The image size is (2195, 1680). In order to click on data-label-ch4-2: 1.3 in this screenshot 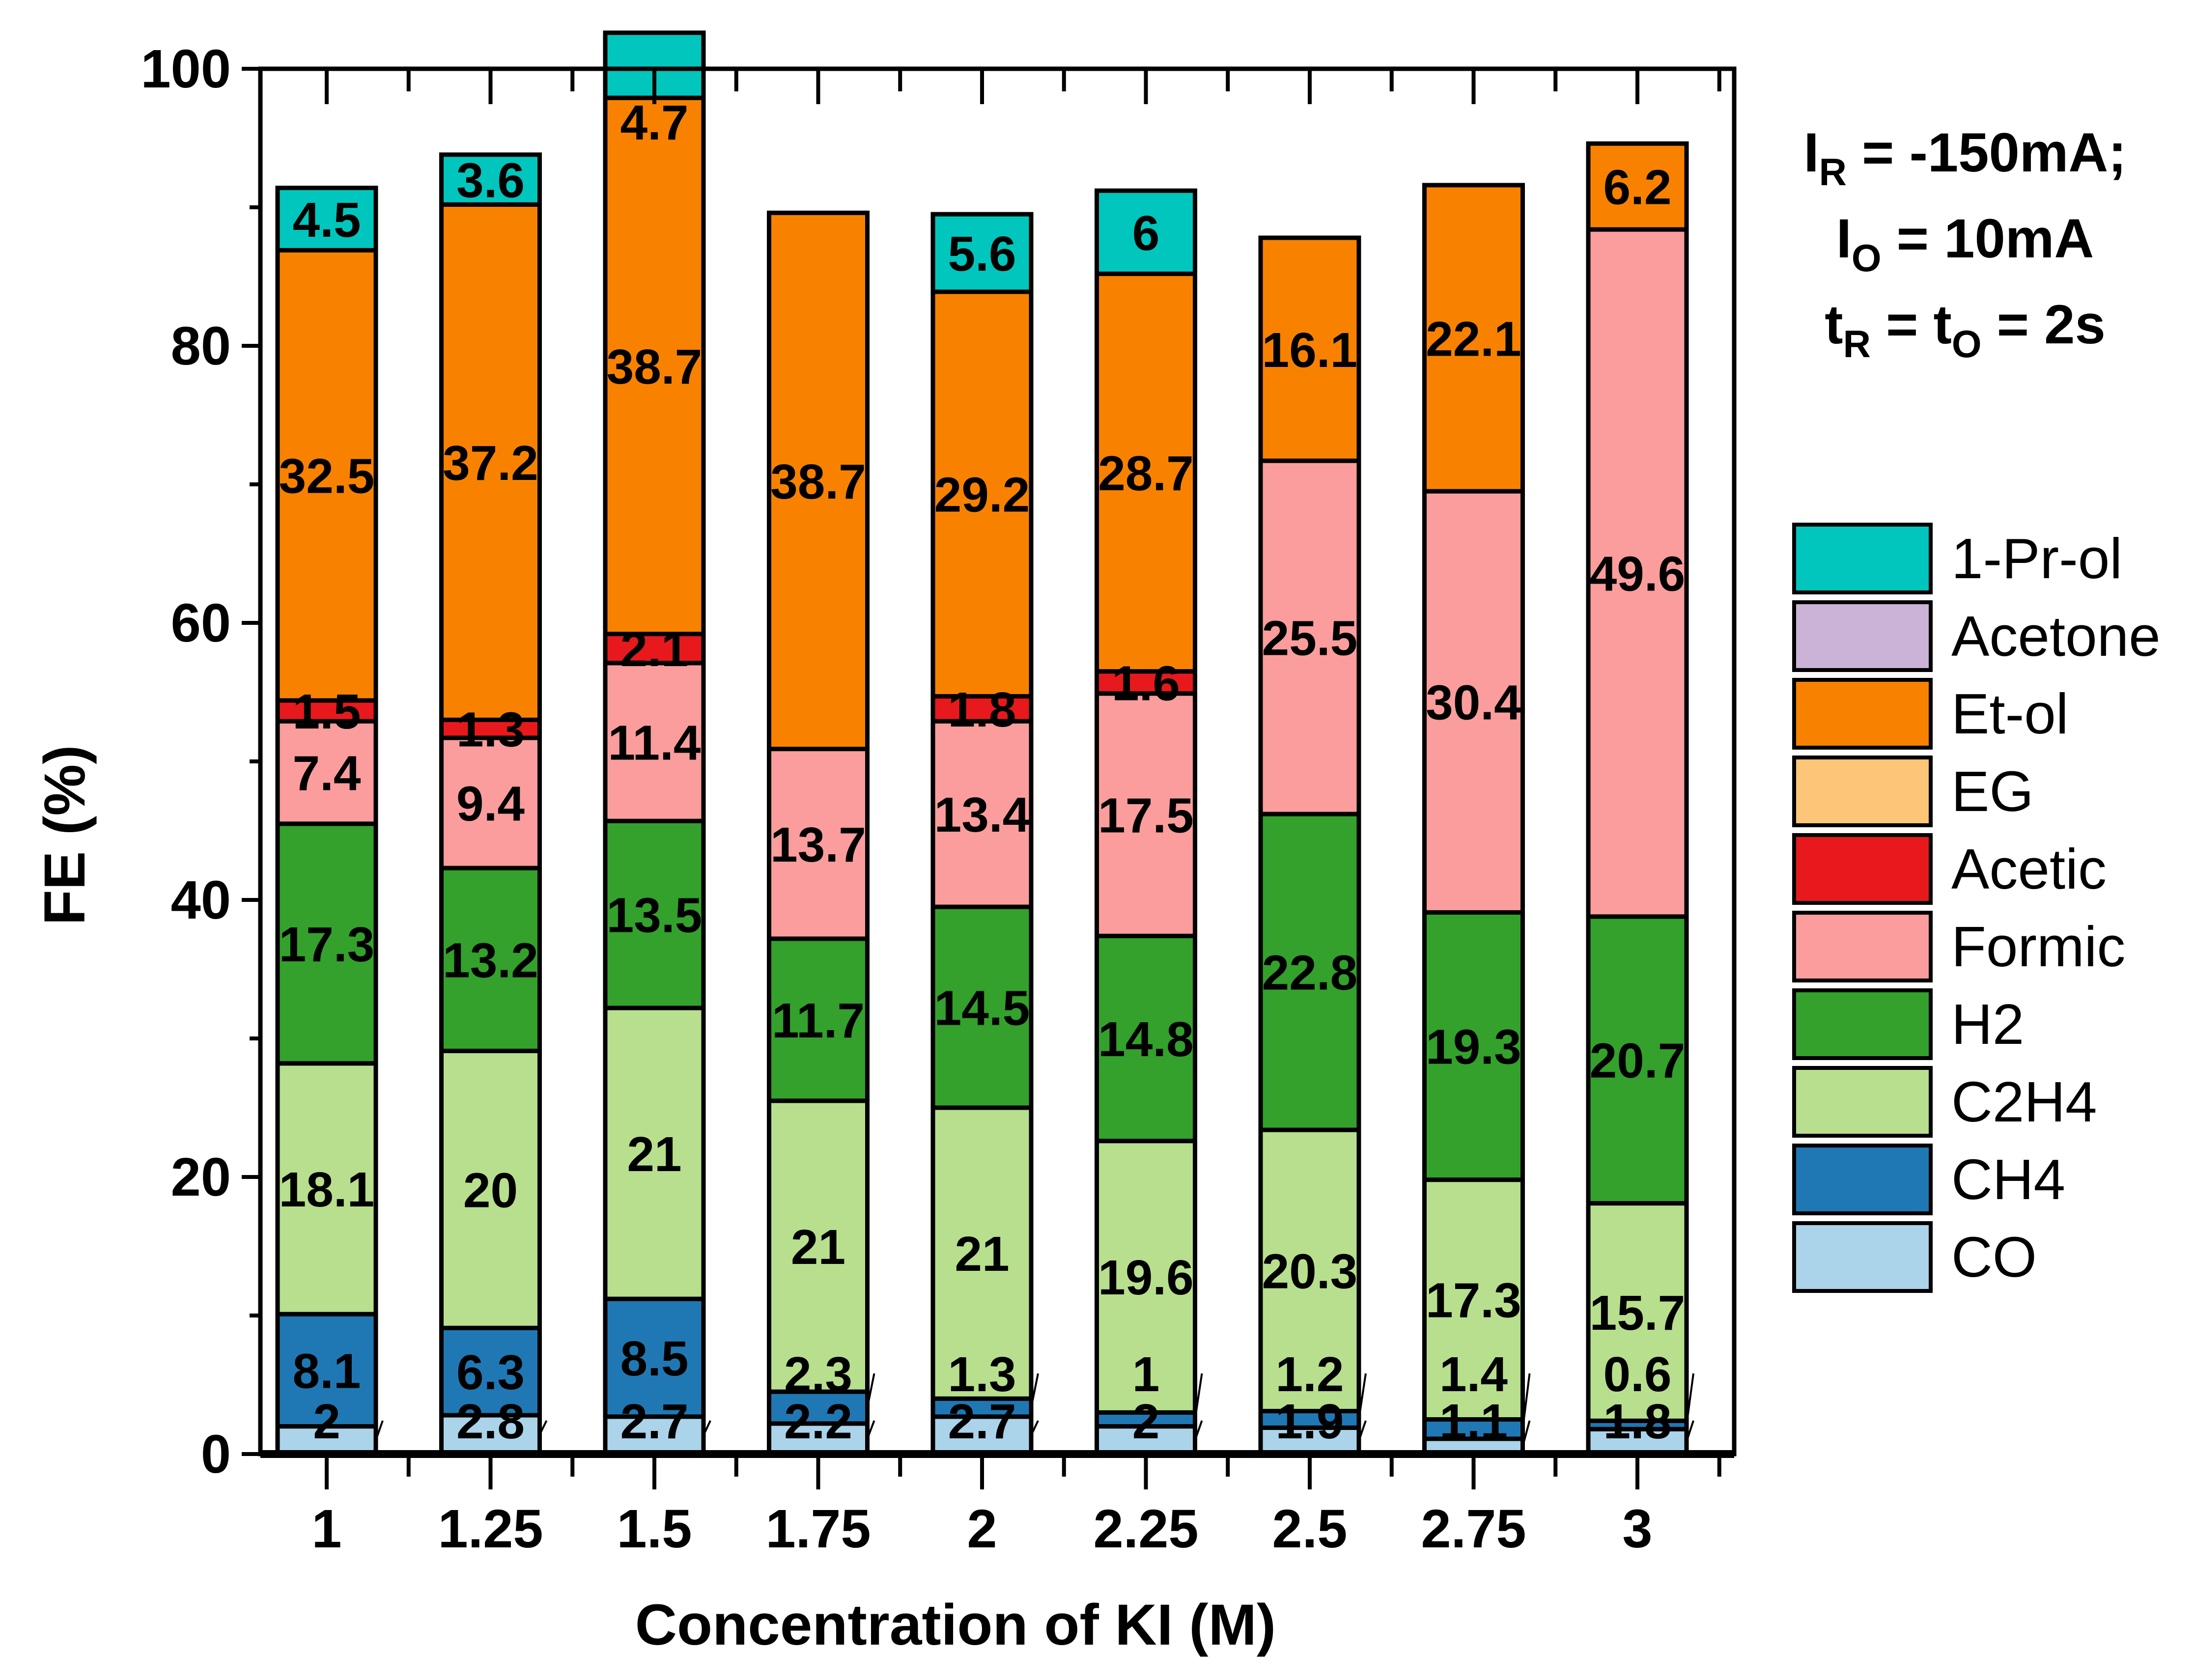, I will do `click(982, 1374)`.